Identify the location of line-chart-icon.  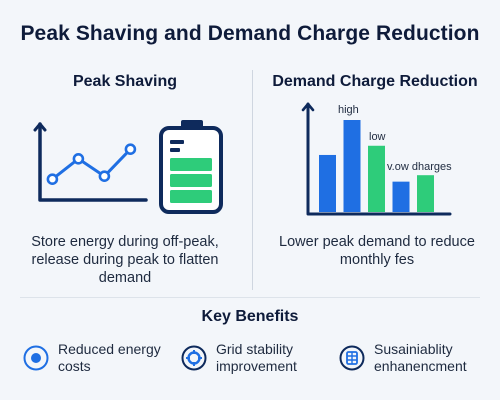
(90, 162).